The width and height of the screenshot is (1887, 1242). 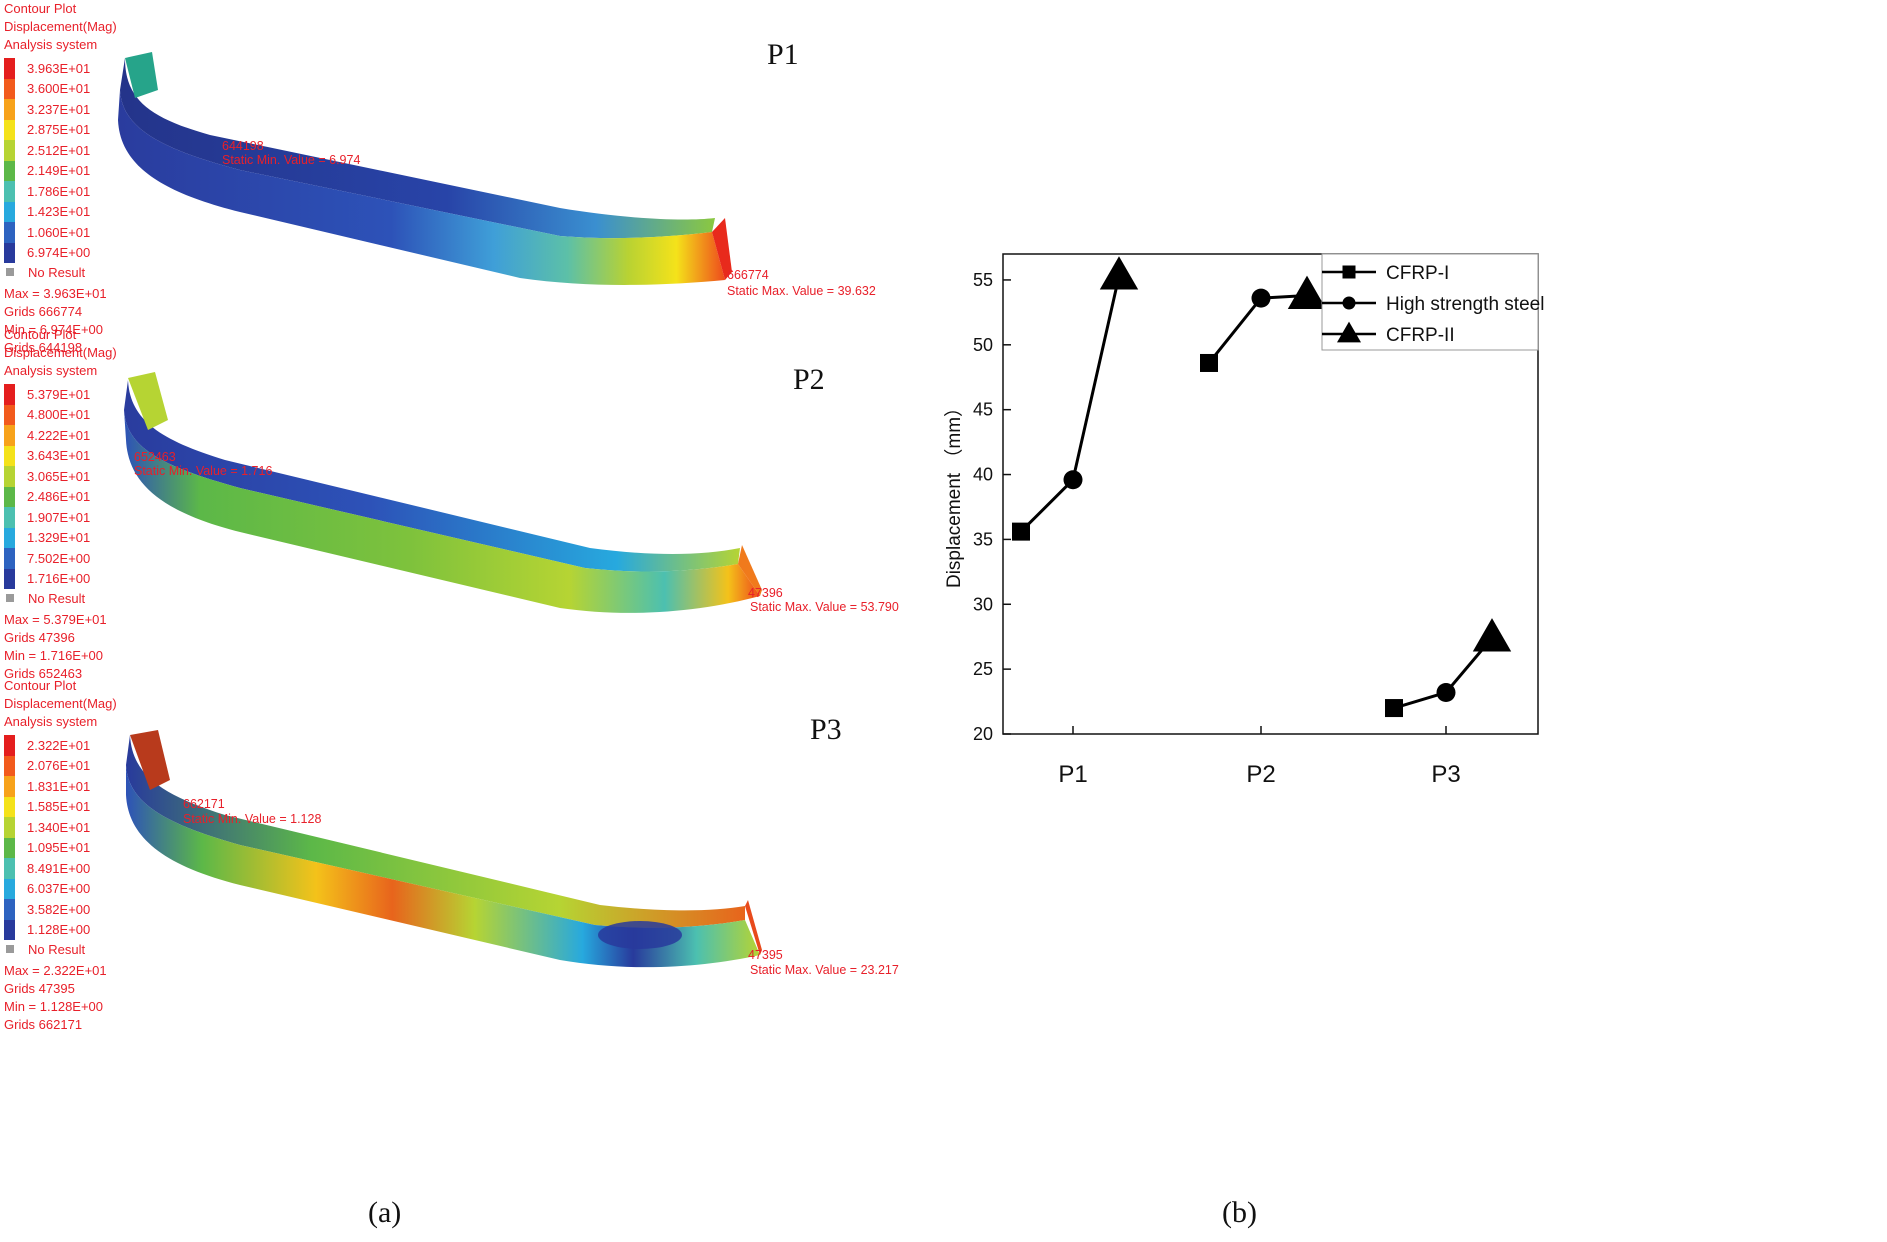 I want to click on max-grid: Grids 666774, so click(x=43, y=311).